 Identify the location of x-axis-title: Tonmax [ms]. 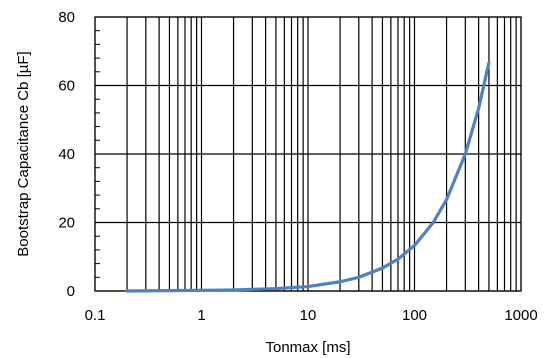
(307, 347).